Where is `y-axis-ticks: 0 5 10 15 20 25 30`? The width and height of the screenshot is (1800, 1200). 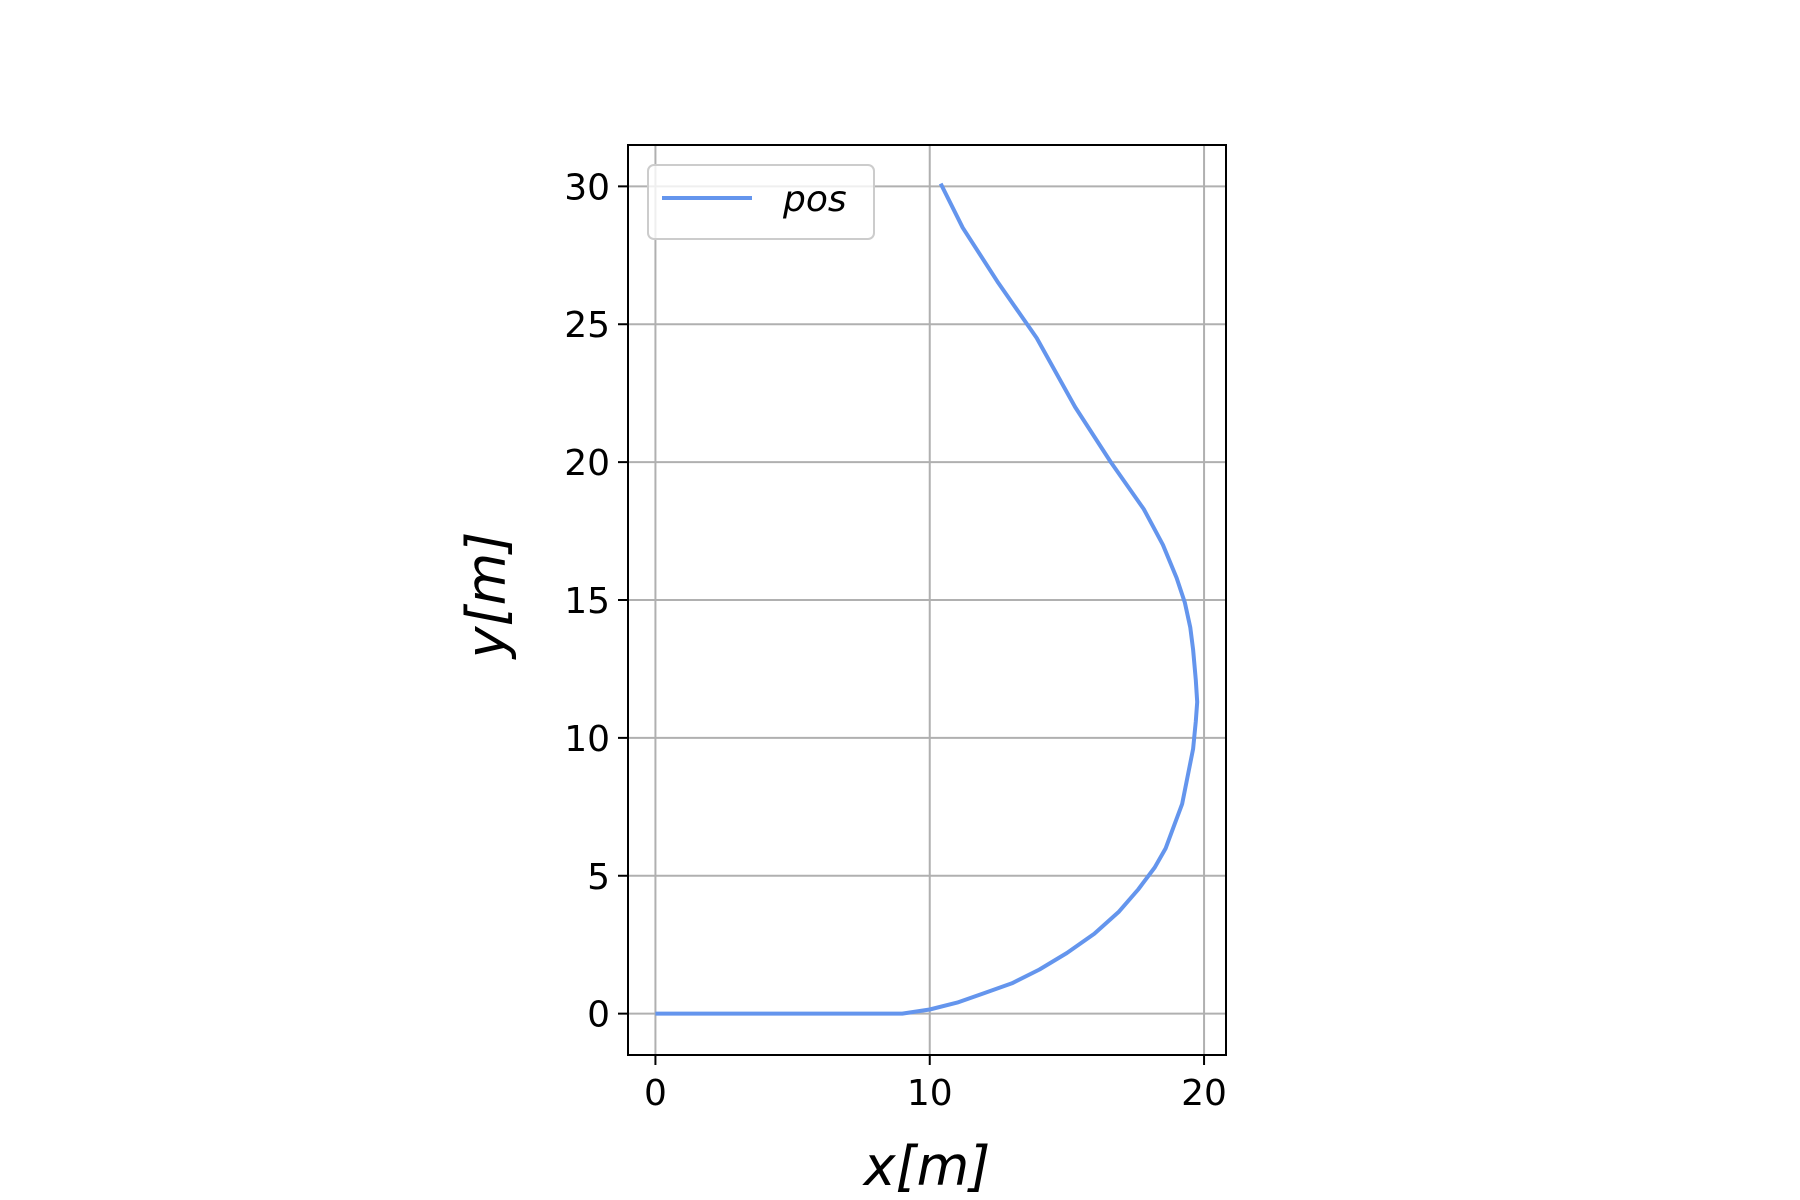 y-axis-ticks: 0 5 10 15 20 25 30 is located at coordinates (596, 601).